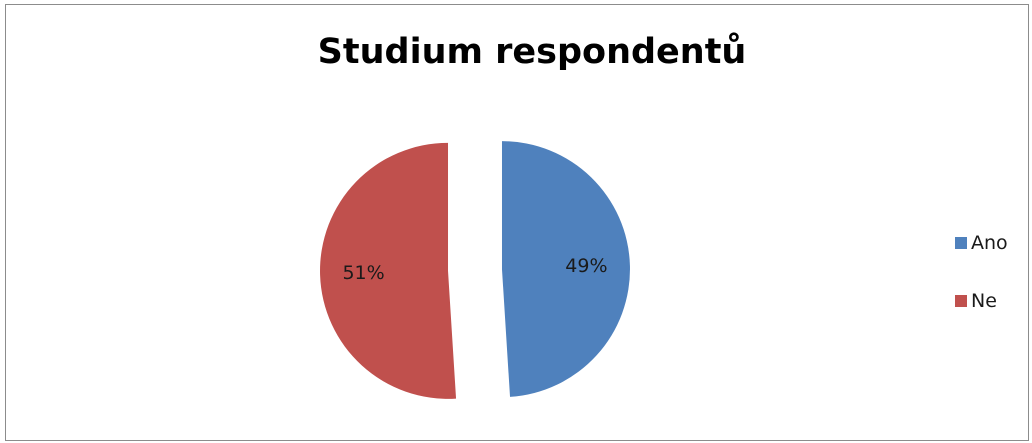  What do you see at coordinates (388, 270) in the screenshot?
I see `pie-slice-ne` at bounding box center [388, 270].